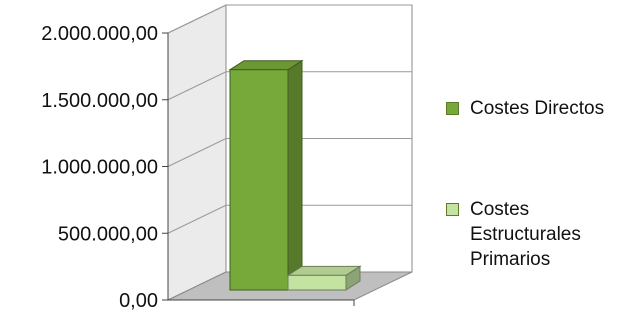 This screenshot has height=332, width=622. Describe the element at coordinates (452, 108) in the screenshot. I see `legend-swatch-costes-directos` at that location.